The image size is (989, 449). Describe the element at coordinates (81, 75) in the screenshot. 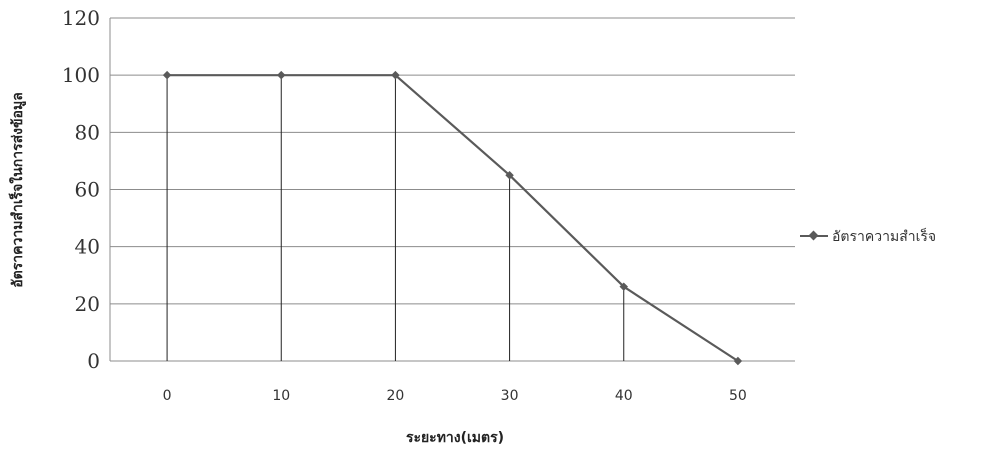

I see `y-tick-label-100: 100` at that location.